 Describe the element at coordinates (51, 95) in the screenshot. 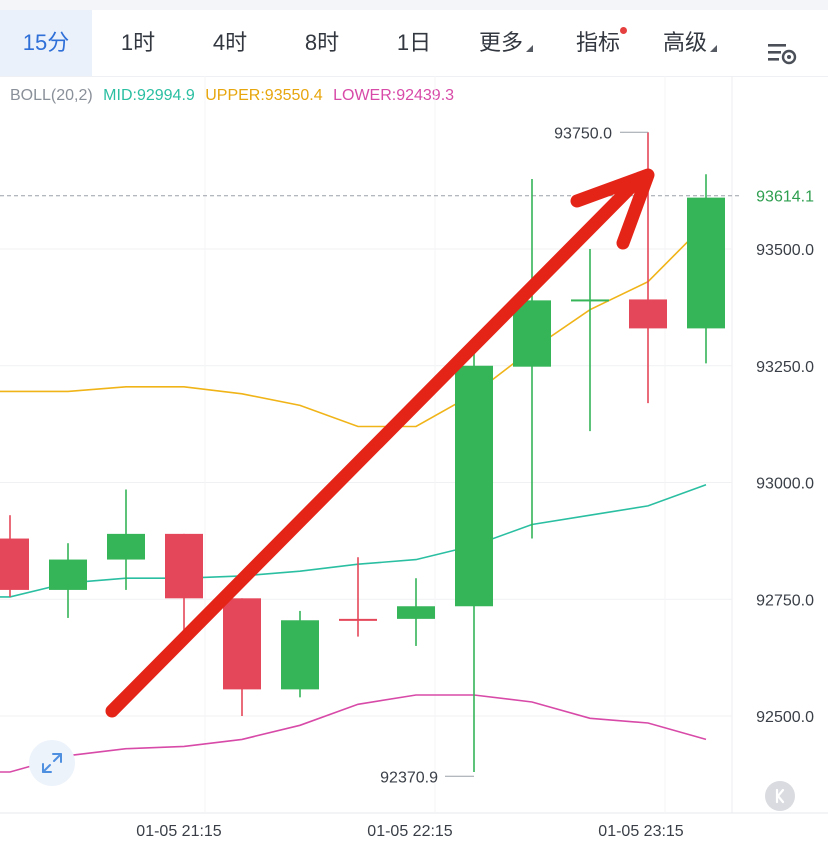

I see `legend-indicator: BOLL(20,2)` at that location.